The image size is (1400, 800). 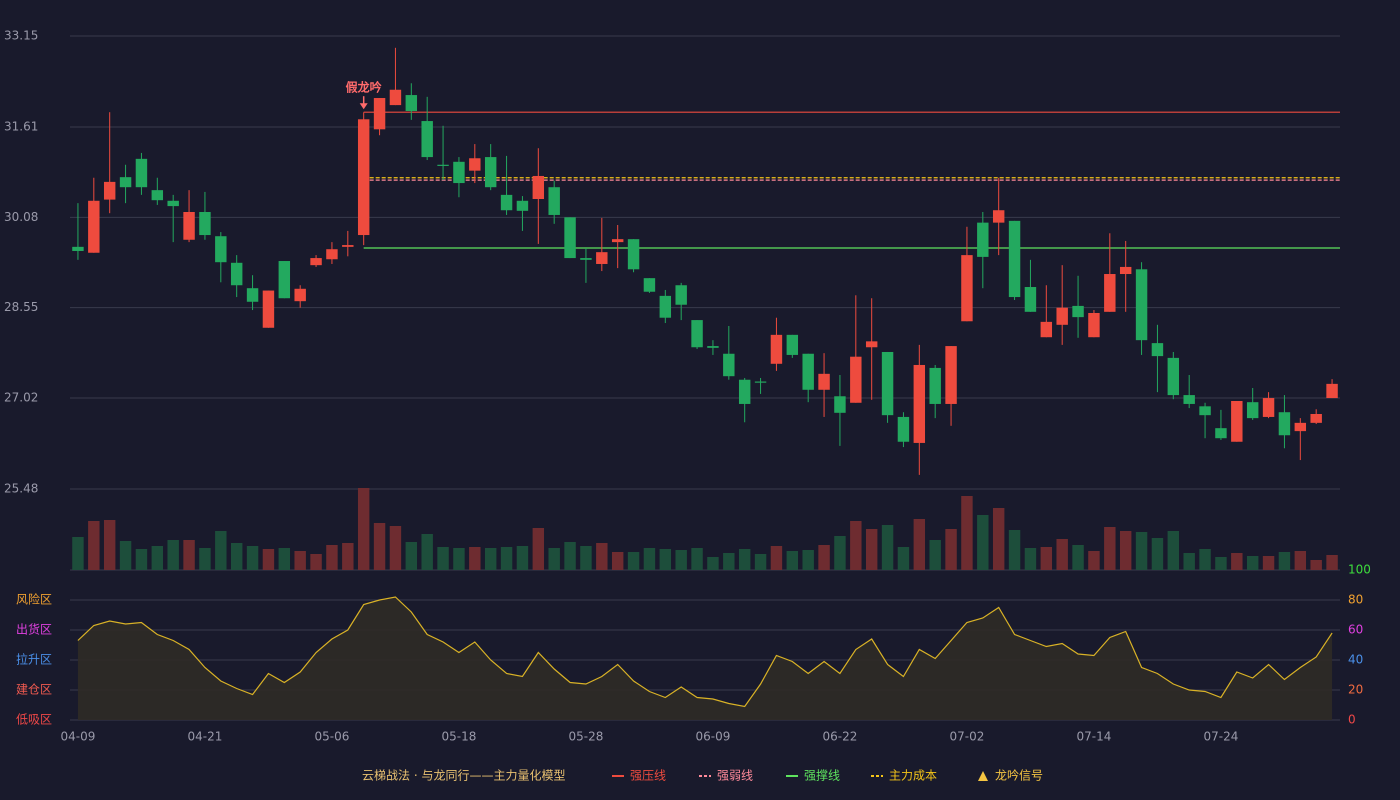 What do you see at coordinates (983, 776) in the screenshot?
I see `legend-marker` at bounding box center [983, 776].